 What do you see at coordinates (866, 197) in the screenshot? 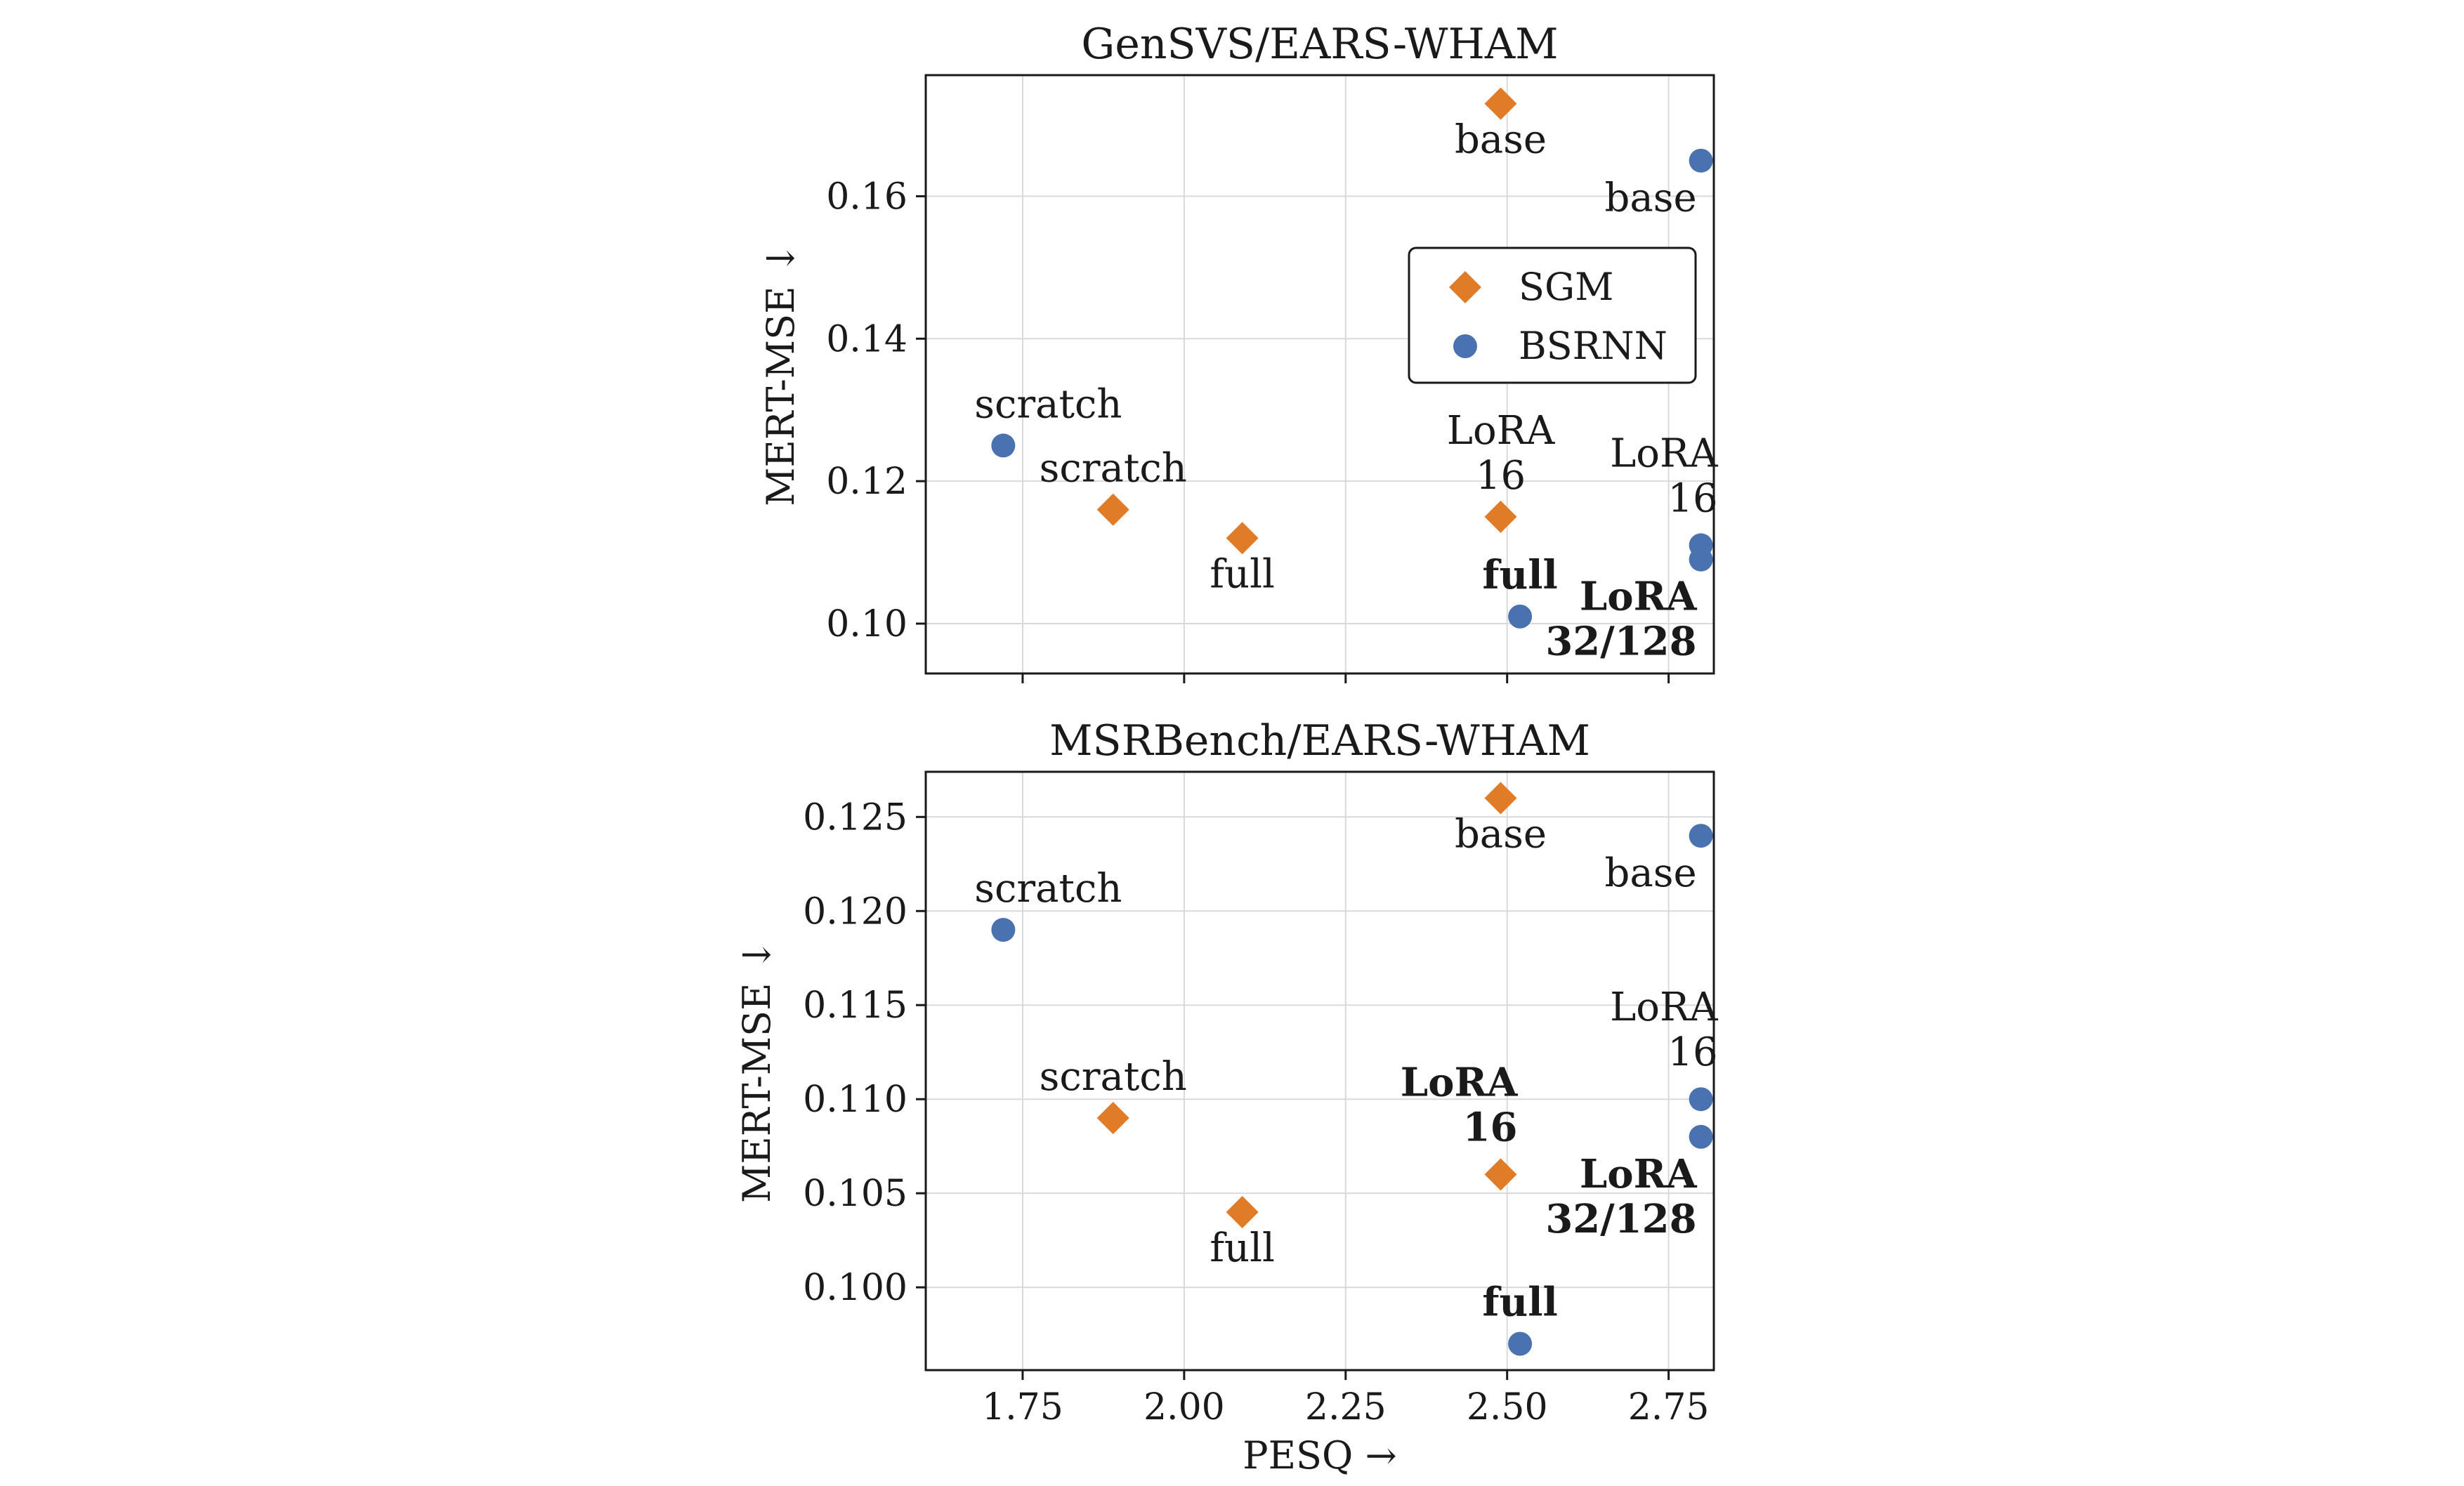
I see `y-tick-label: 0.16` at bounding box center [866, 197].